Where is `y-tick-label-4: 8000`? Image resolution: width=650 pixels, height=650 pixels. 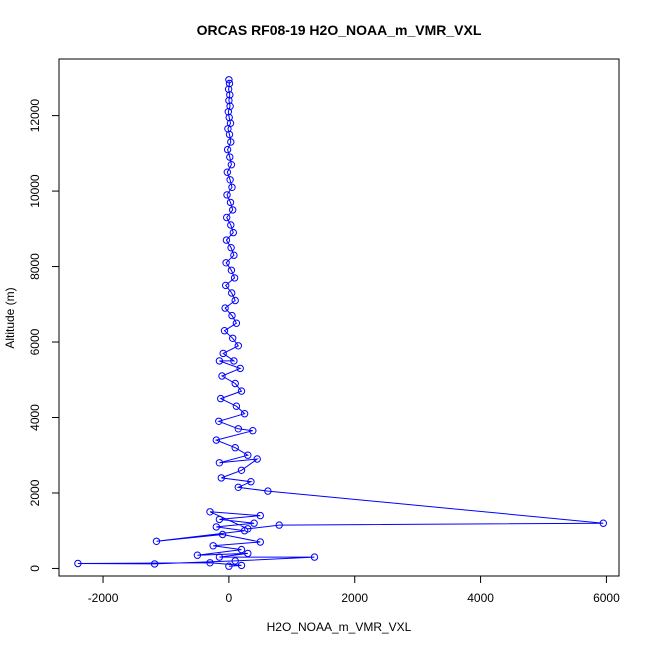 y-tick-label-4: 8000 is located at coordinates (35, 266).